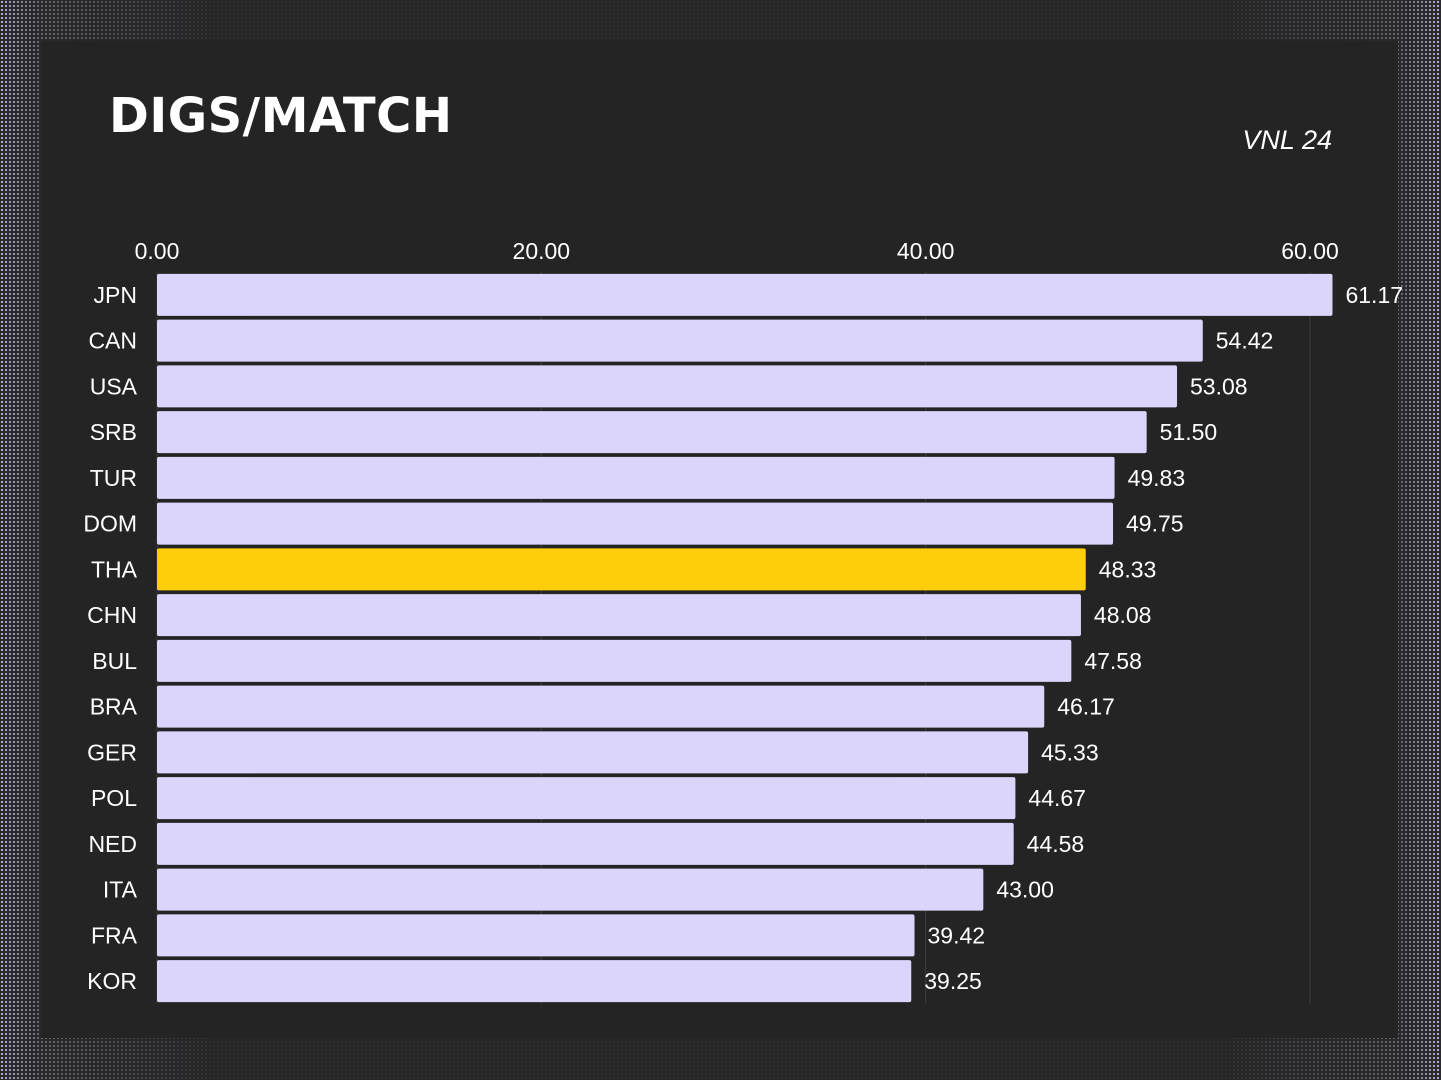 Image resolution: width=1441 pixels, height=1080 pixels. What do you see at coordinates (570, 889) in the screenshot?
I see `bar-ita` at bounding box center [570, 889].